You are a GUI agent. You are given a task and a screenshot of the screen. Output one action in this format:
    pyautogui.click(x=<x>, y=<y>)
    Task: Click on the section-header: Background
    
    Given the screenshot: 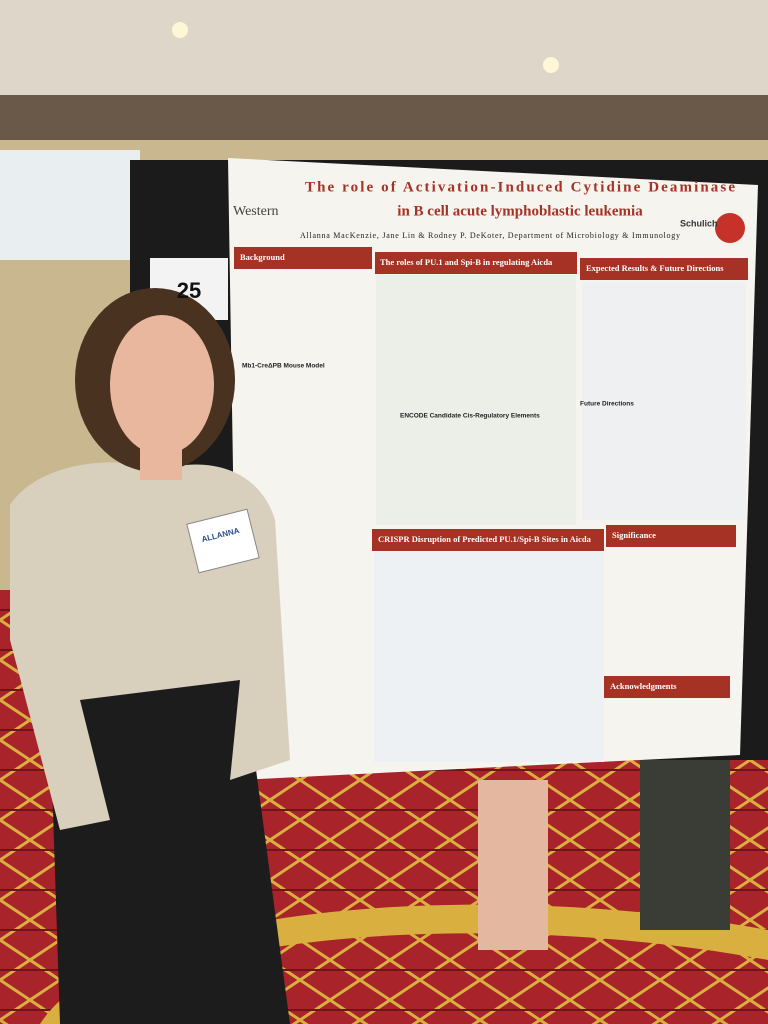 What is the action you would take?
    pyautogui.click(x=262, y=257)
    